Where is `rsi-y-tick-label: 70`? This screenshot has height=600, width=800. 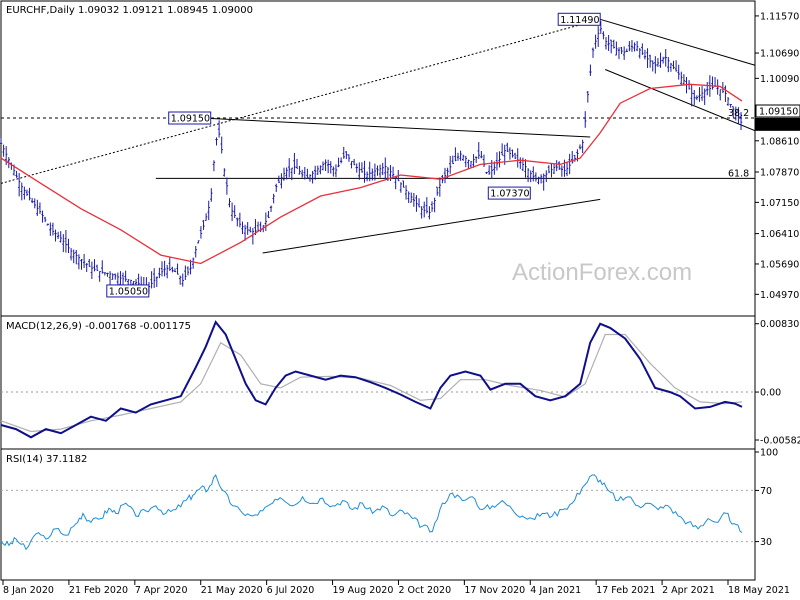 rsi-y-tick-label: 70 is located at coordinates (766, 491).